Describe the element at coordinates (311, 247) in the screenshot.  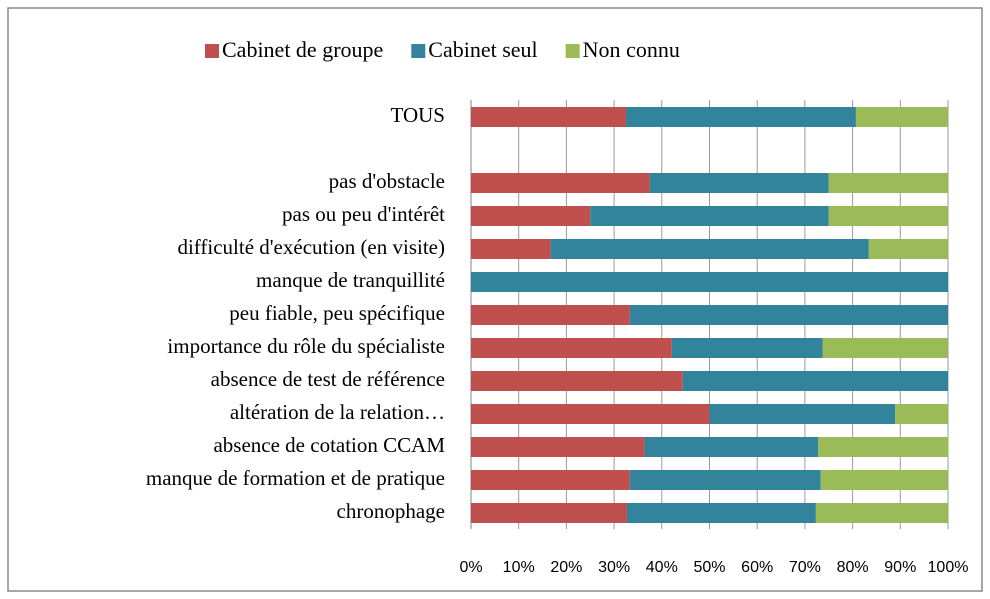
I see `y-tick-label: difficulté d'exécution (en visite)` at that location.